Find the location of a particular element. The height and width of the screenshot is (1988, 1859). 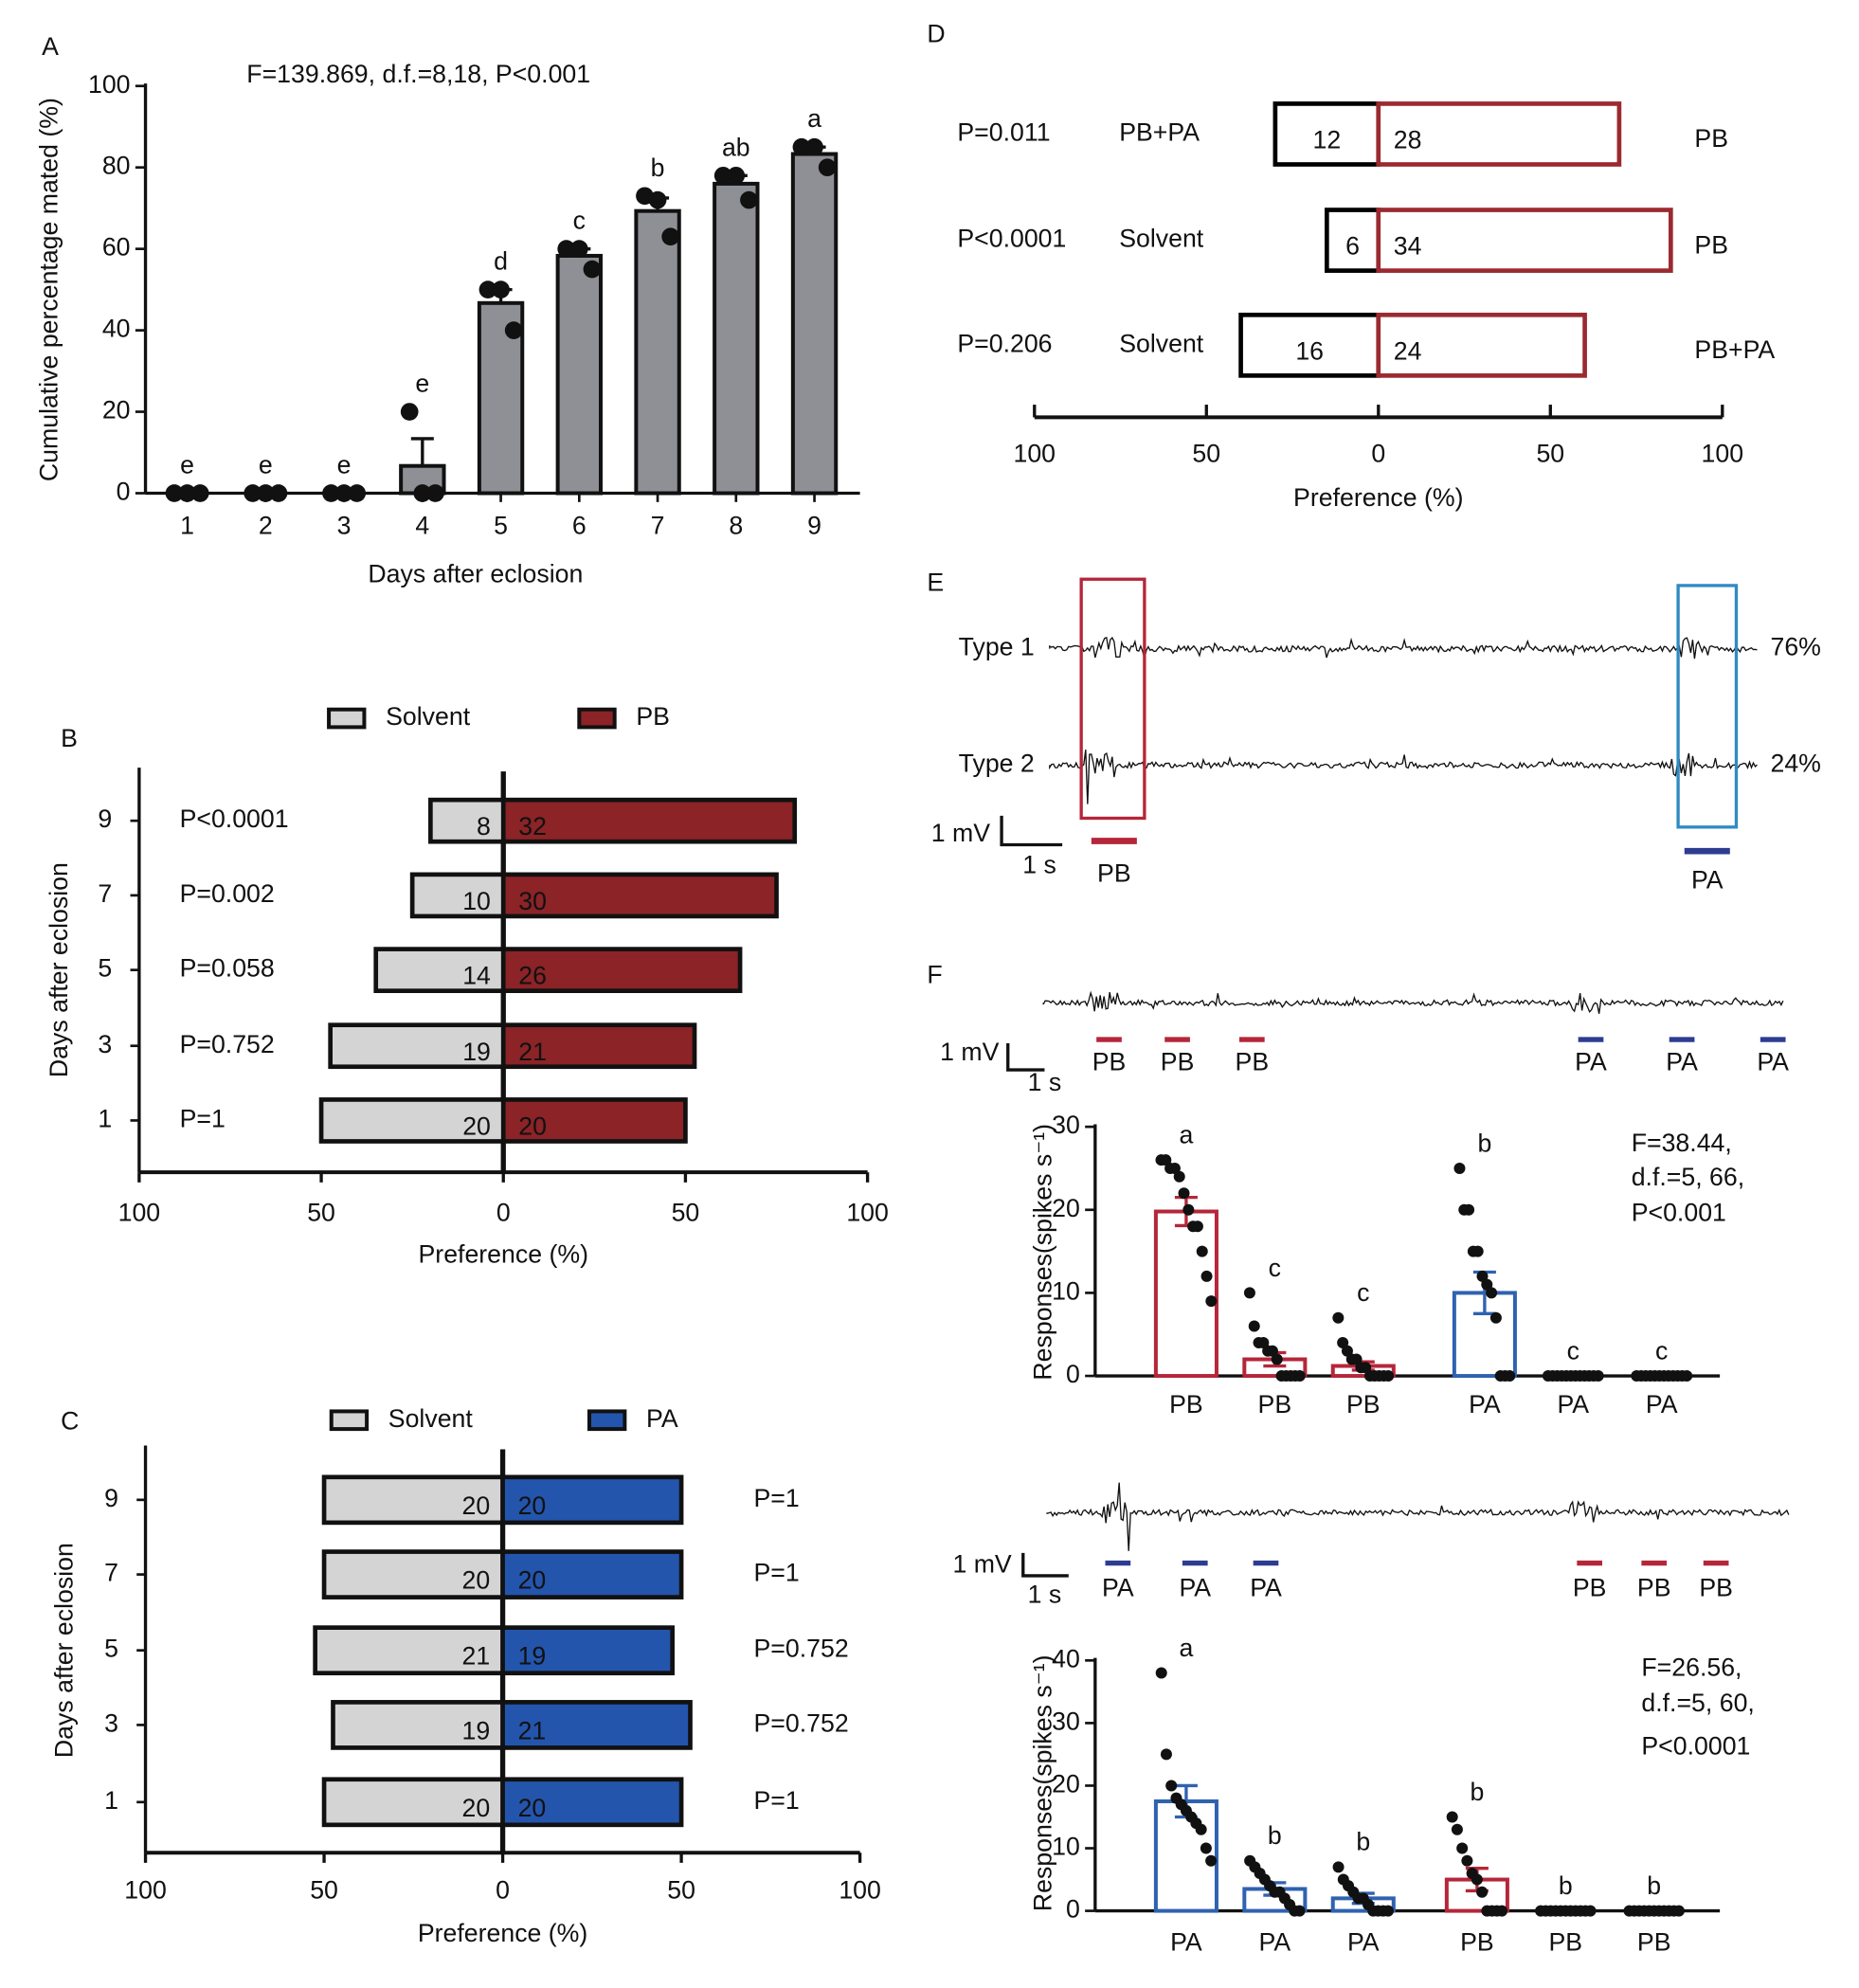

significance-letter: e is located at coordinates (422, 384).